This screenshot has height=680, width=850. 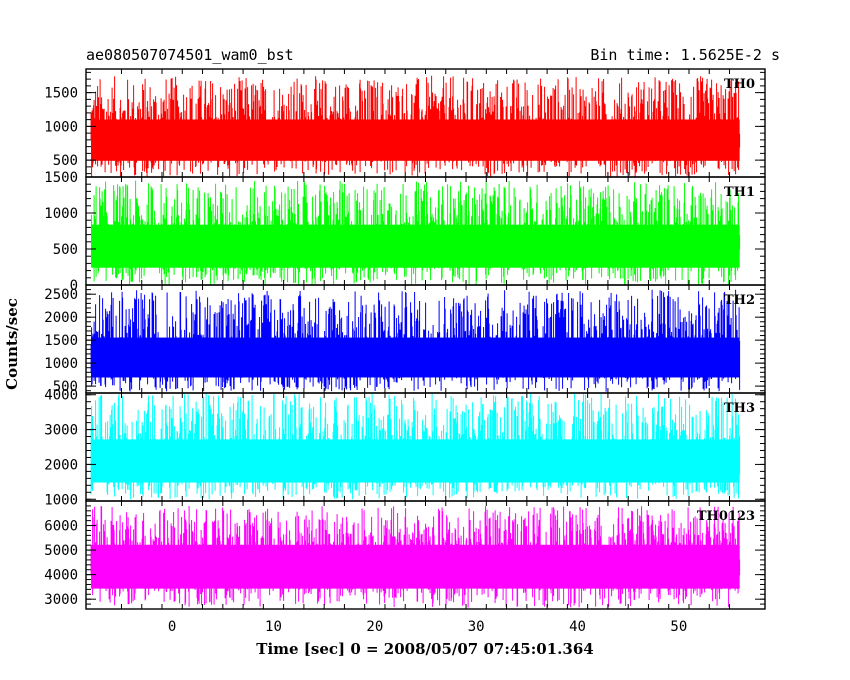 What do you see at coordinates (61, 551) in the screenshot?
I see `y-tick-label: 5000` at bounding box center [61, 551].